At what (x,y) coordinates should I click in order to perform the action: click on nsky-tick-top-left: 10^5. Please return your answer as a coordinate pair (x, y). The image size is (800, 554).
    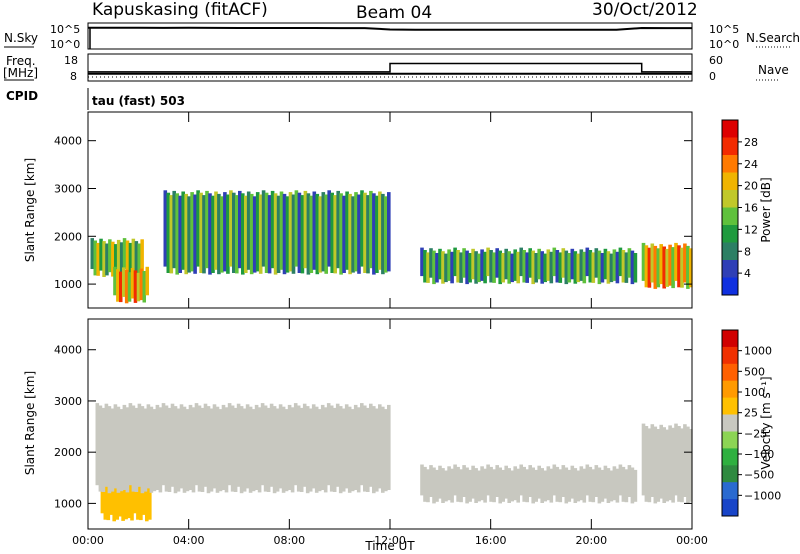
    Looking at the image, I should click on (65, 29).